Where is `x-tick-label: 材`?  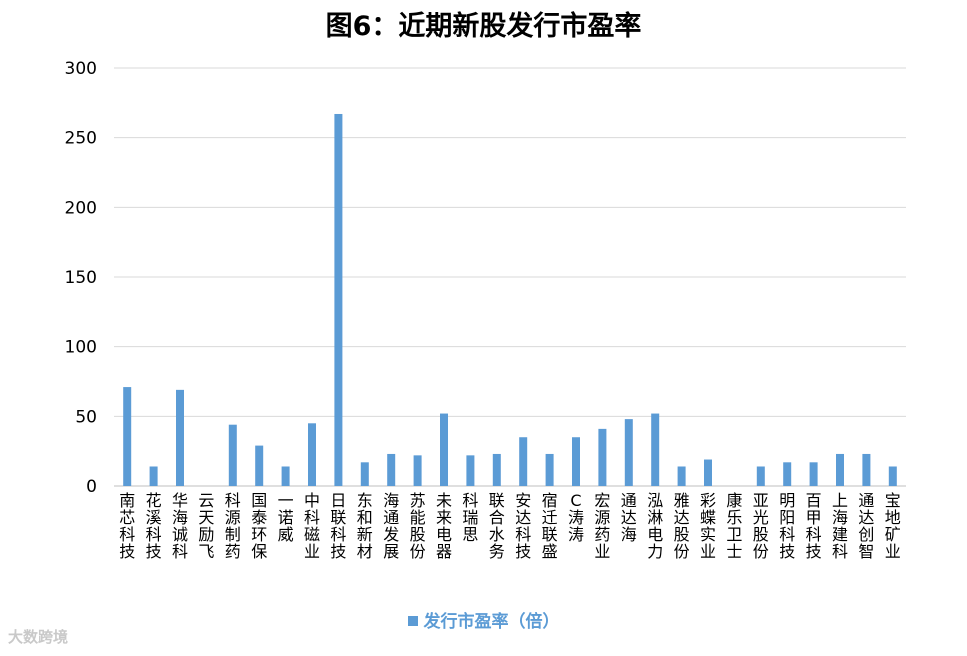
x-tick-label: 材 is located at coordinates (365, 551).